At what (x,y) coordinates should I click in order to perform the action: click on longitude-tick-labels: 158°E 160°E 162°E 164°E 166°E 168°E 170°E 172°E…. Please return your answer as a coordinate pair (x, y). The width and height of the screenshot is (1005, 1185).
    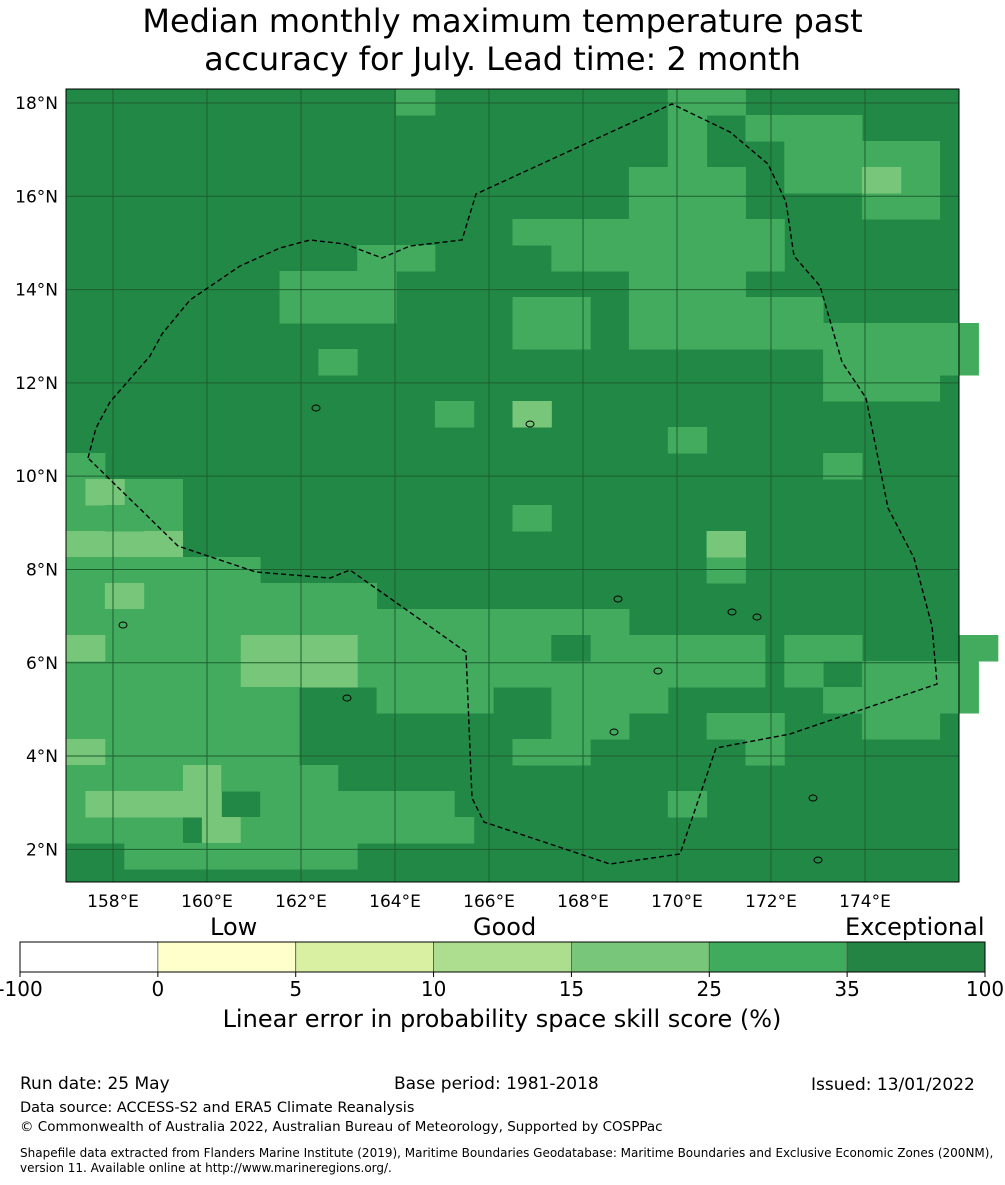
    Looking at the image, I should click on (489, 902).